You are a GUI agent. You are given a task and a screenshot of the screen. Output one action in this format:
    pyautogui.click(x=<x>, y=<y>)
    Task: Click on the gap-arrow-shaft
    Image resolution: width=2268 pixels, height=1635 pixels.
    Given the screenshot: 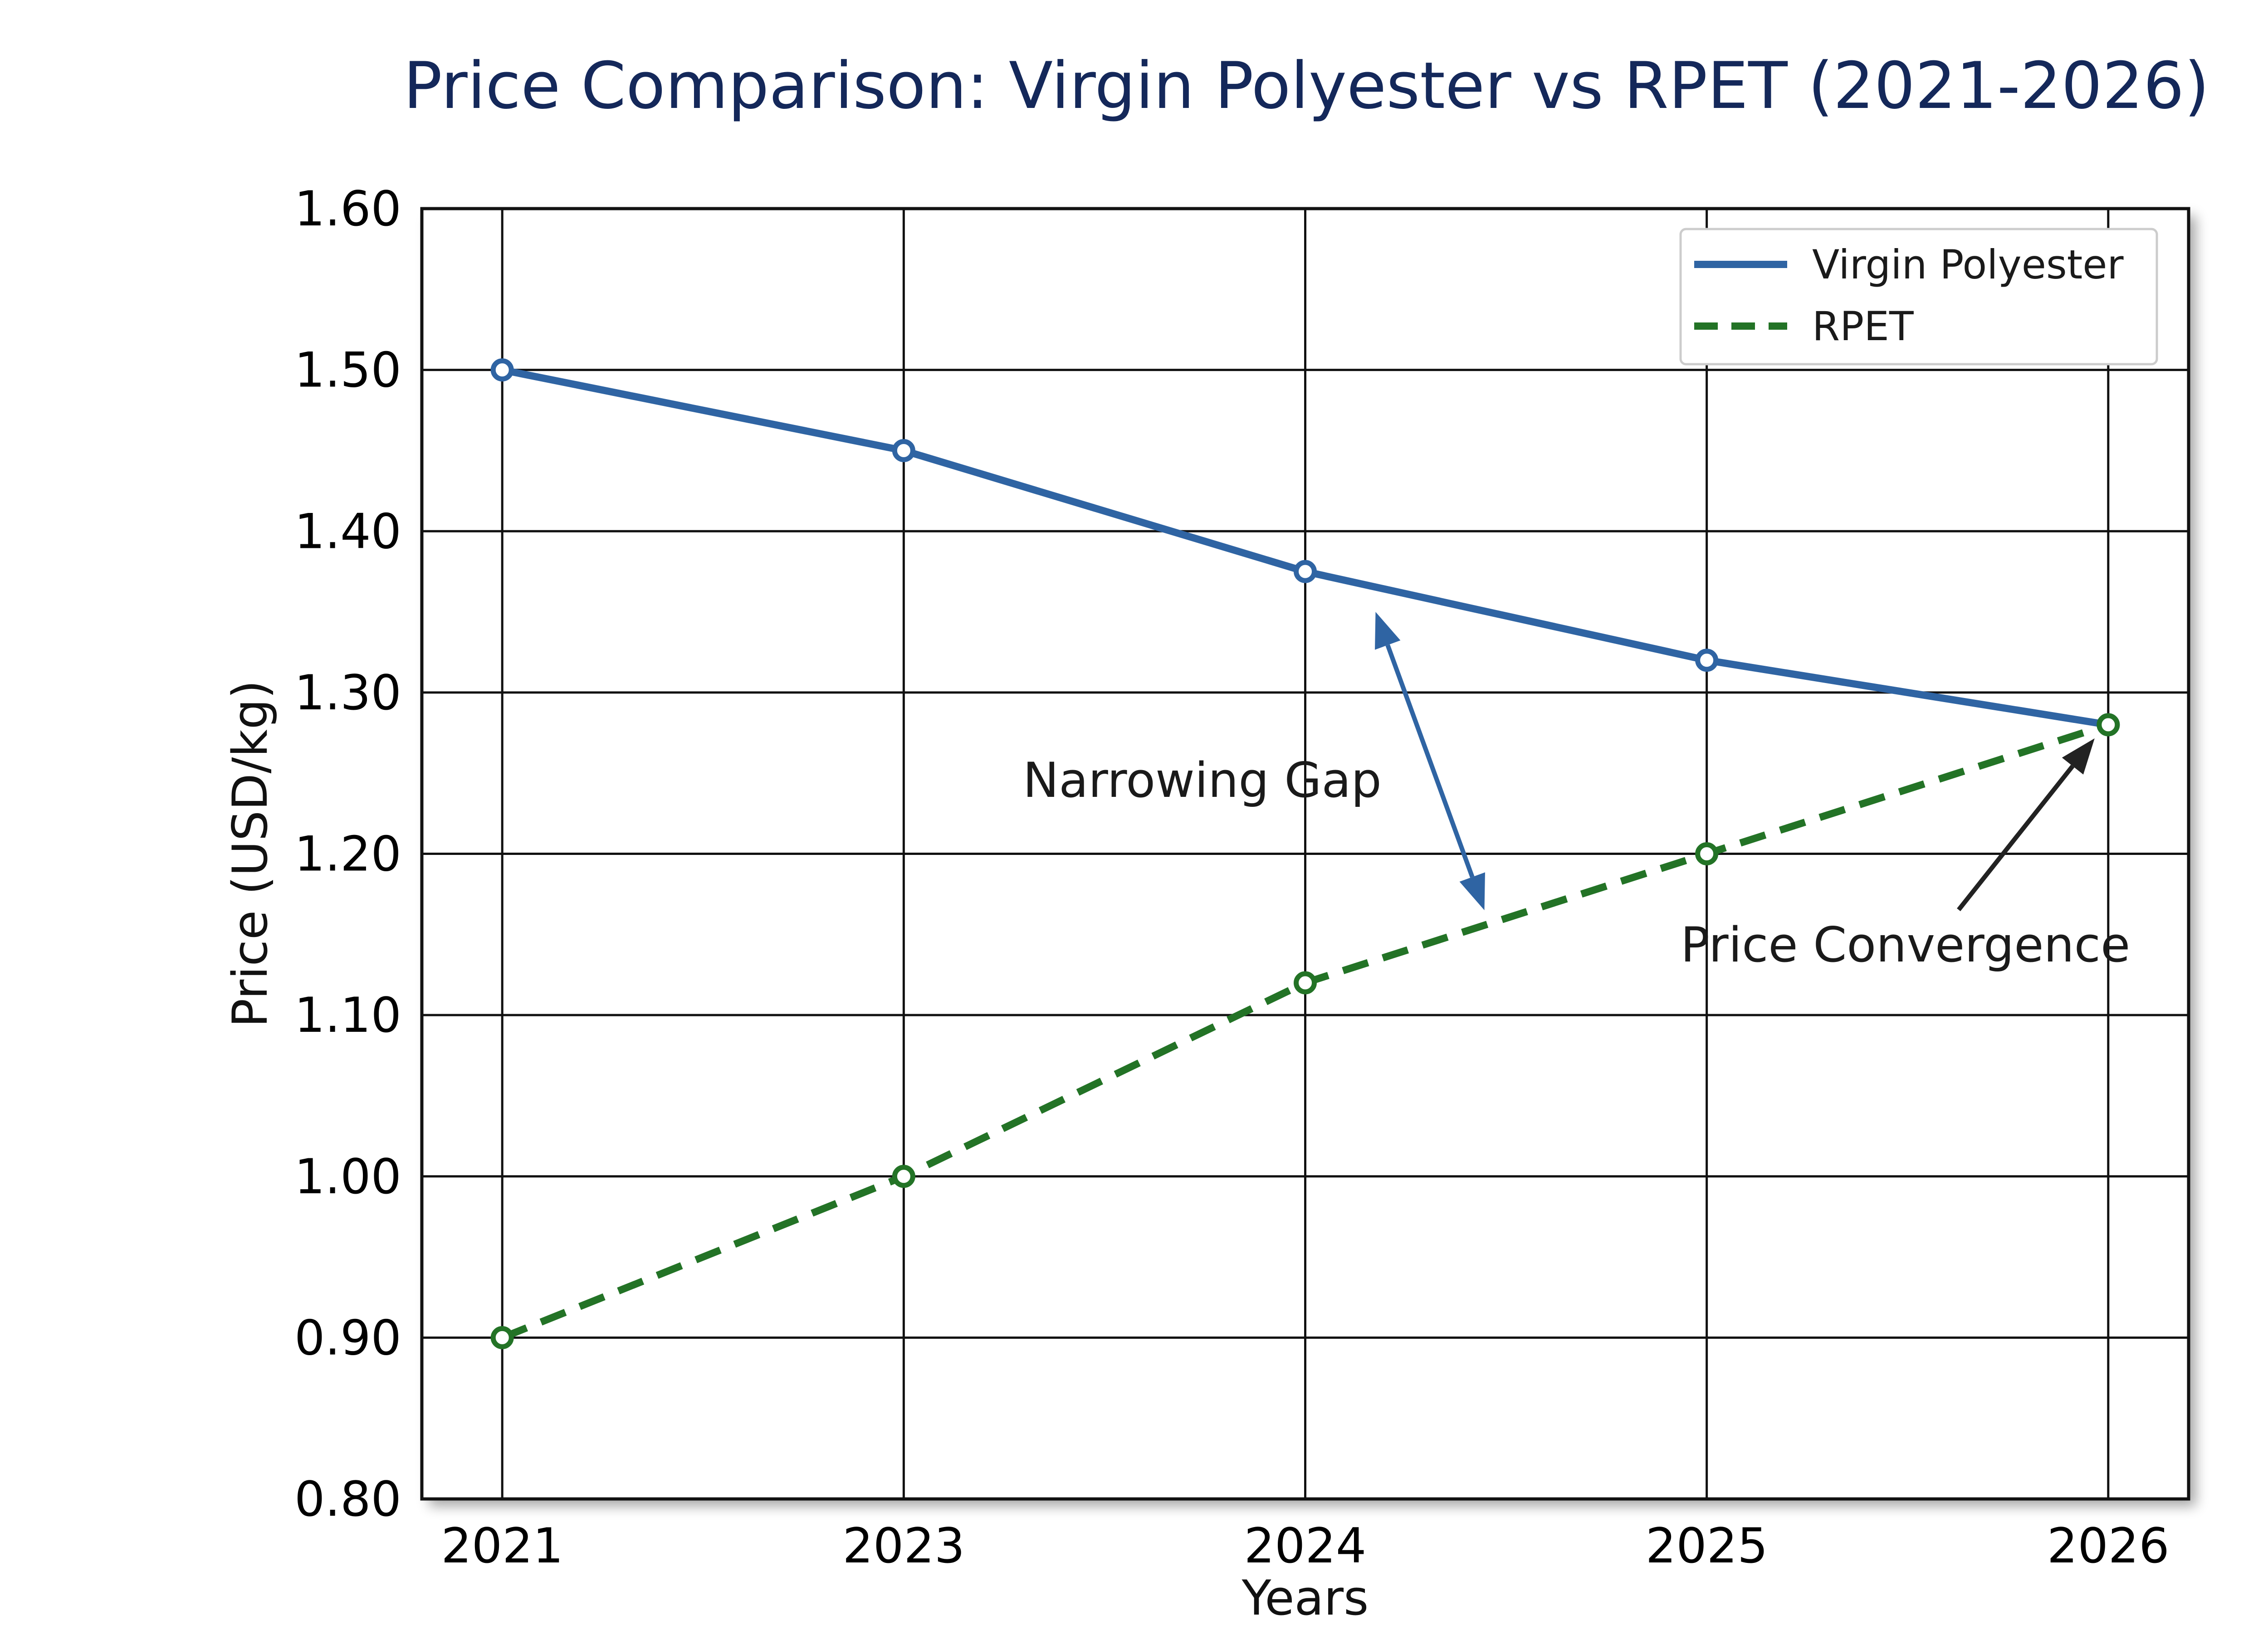 What is the action you would take?
    pyautogui.click(x=1430, y=761)
    